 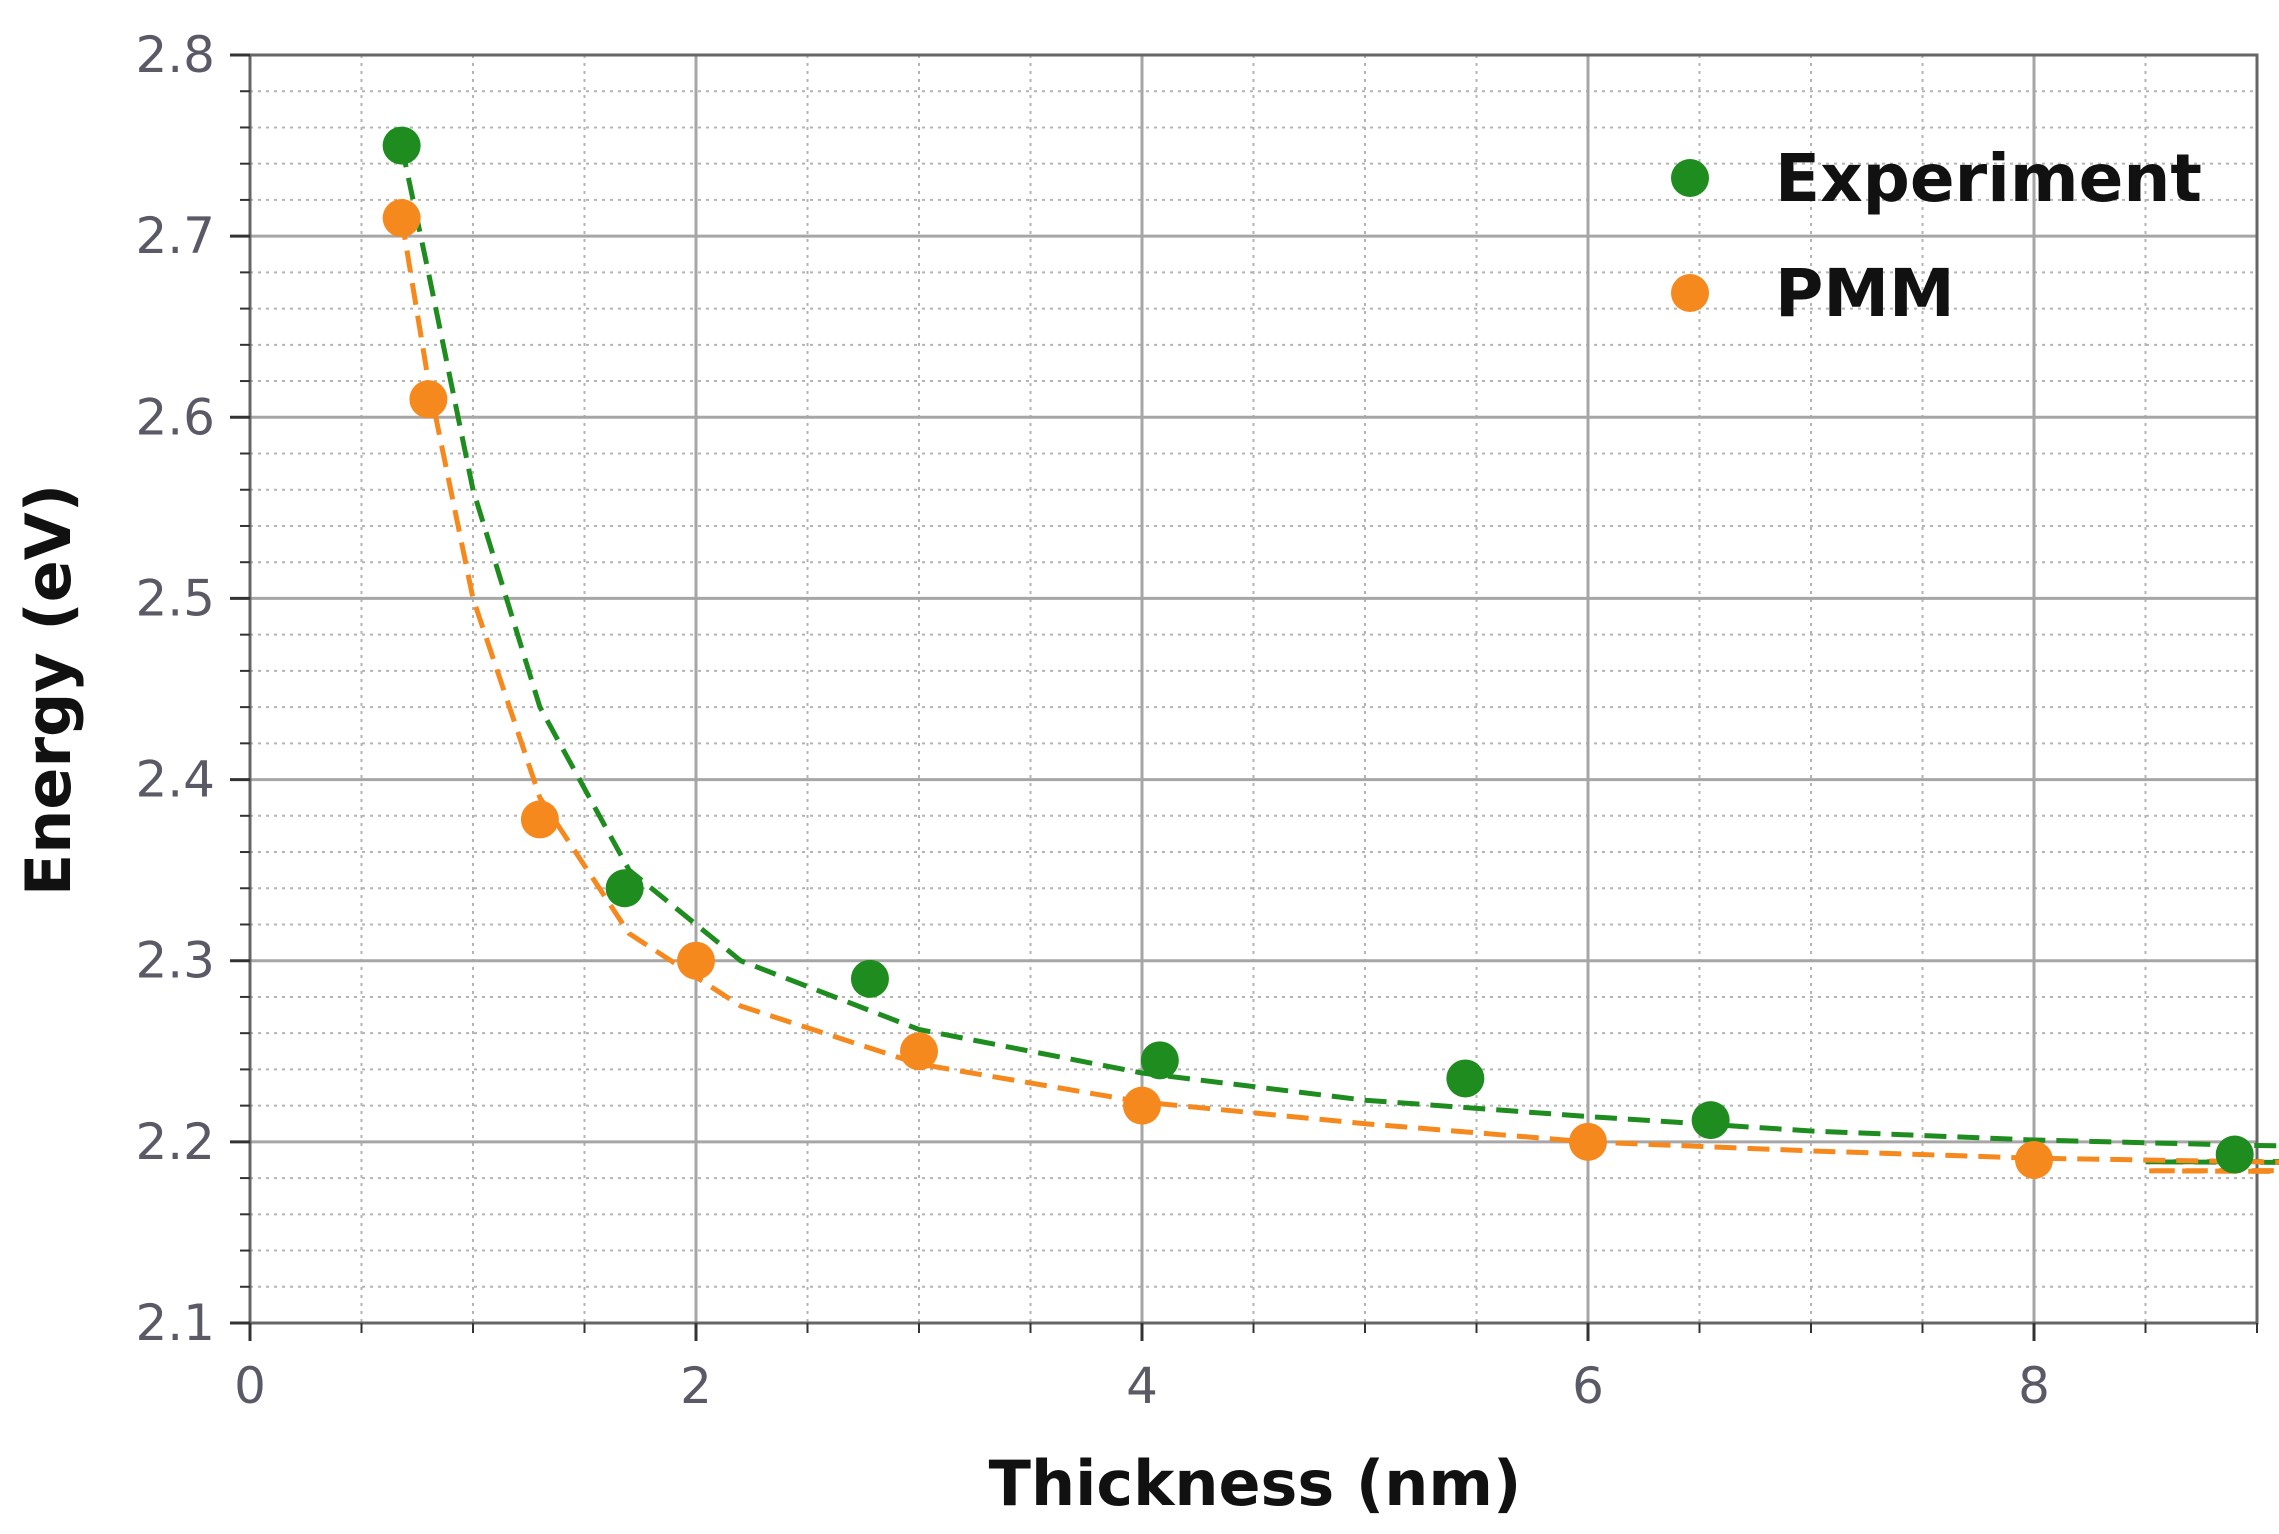 What do you see at coordinates (175, 780) in the screenshot?
I see `y-tick-label: 2.4` at bounding box center [175, 780].